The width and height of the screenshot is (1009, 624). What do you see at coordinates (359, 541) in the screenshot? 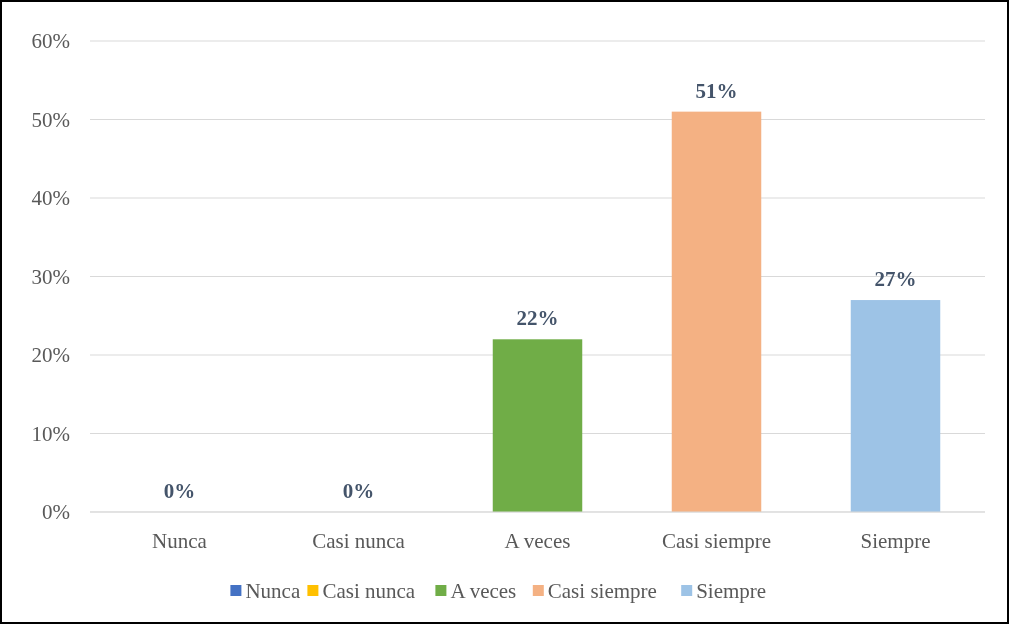
I see `x-tick-label: Casi nunca` at bounding box center [359, 541].